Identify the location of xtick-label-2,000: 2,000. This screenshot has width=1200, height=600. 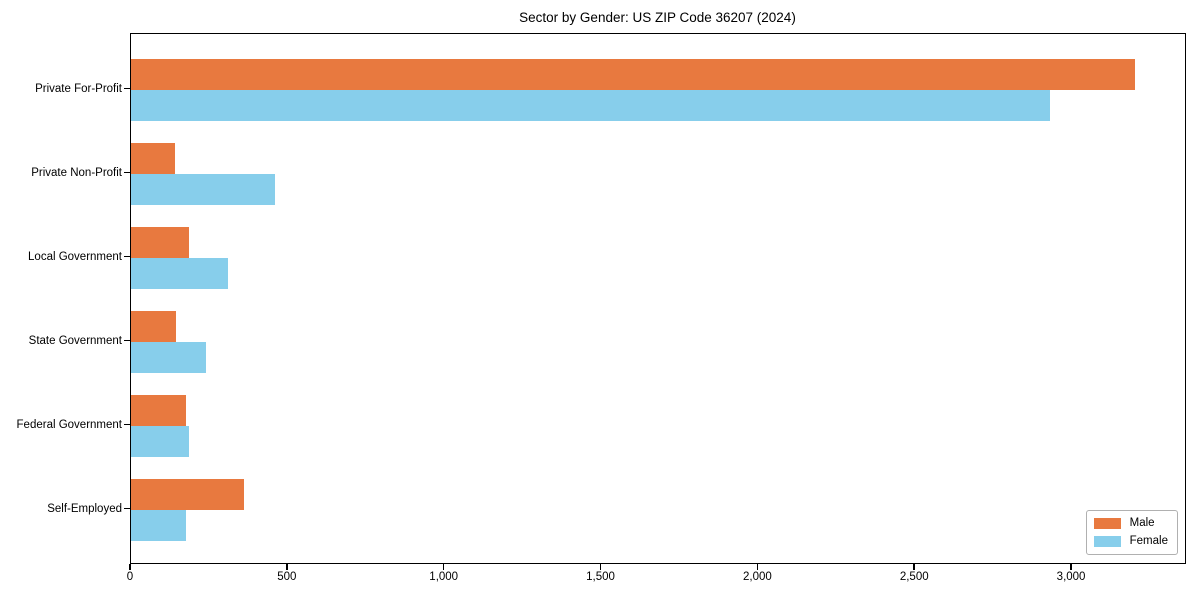
(757, 577).